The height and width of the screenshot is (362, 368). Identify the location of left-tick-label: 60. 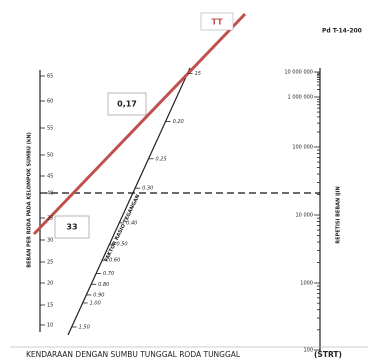
(50, 102).